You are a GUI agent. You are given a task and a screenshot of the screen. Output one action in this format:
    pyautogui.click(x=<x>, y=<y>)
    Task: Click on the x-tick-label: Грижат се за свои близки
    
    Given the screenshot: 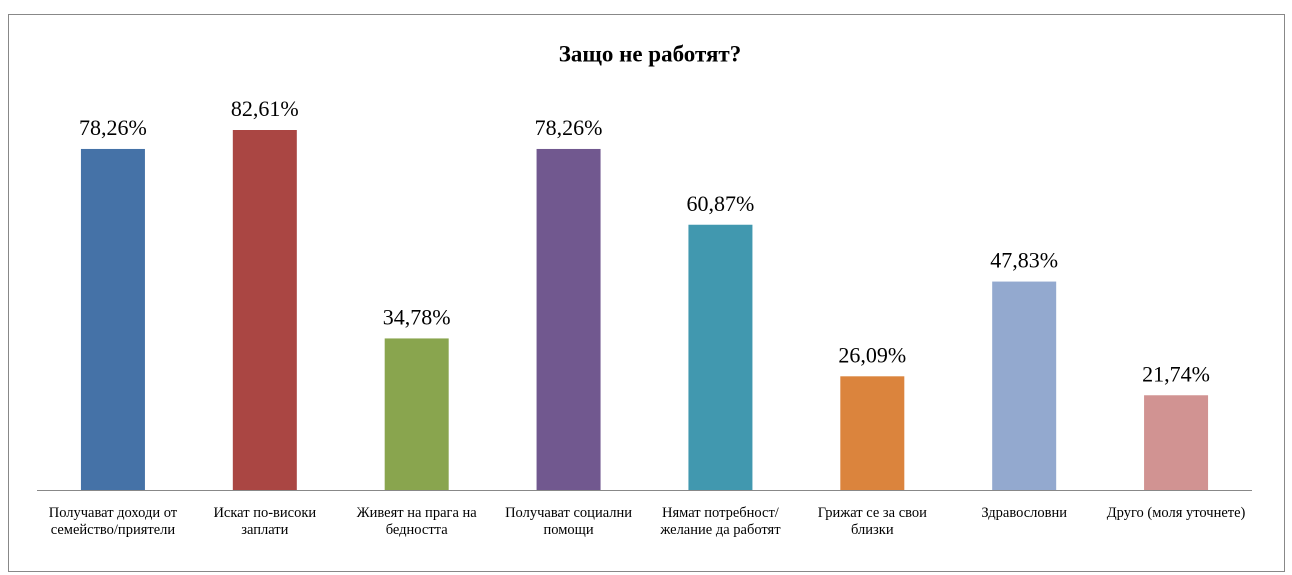 What is the action you would take?
    pyautogui.click(x=872, y=521)
    